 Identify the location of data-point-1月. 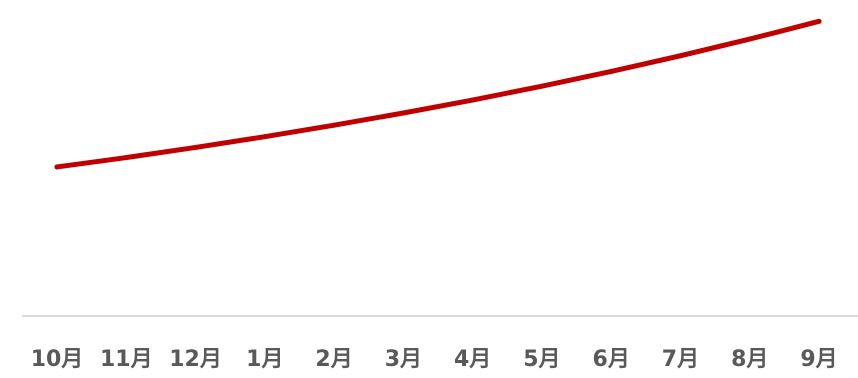
(265, 137).